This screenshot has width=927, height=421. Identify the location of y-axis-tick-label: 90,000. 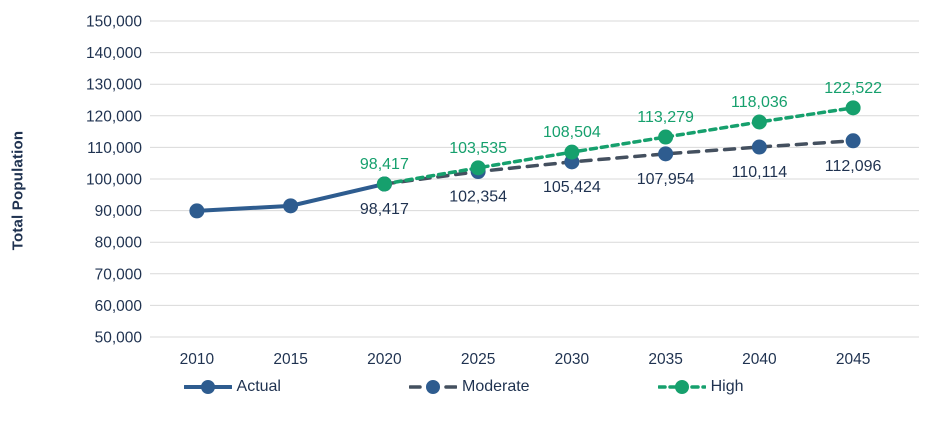
(119, 211).